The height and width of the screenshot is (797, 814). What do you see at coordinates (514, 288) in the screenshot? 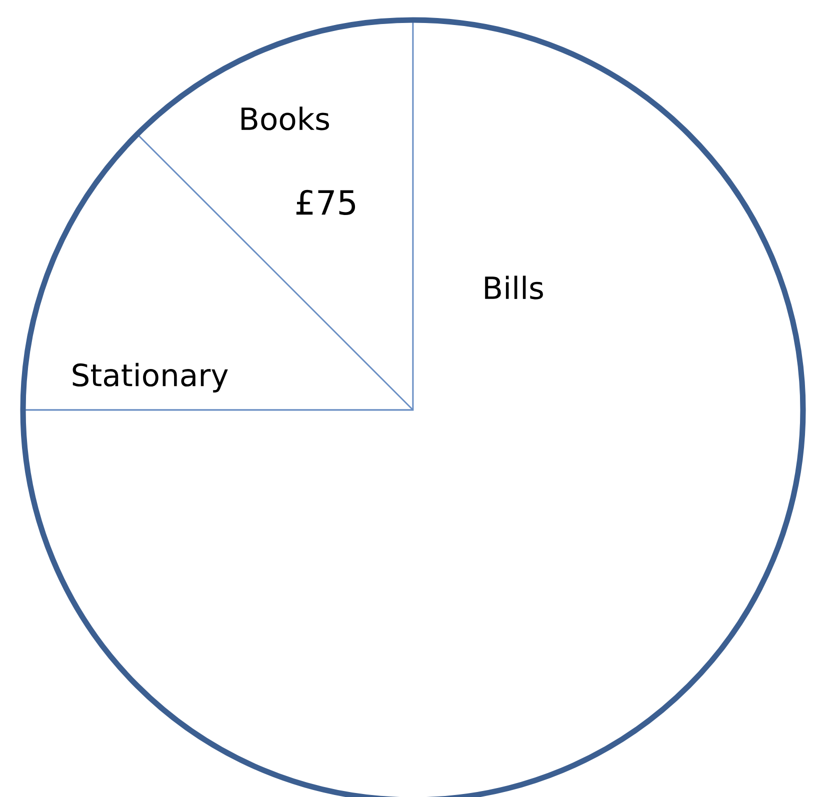
I see `slice-label: Bills` at bounding box center [514, 288].